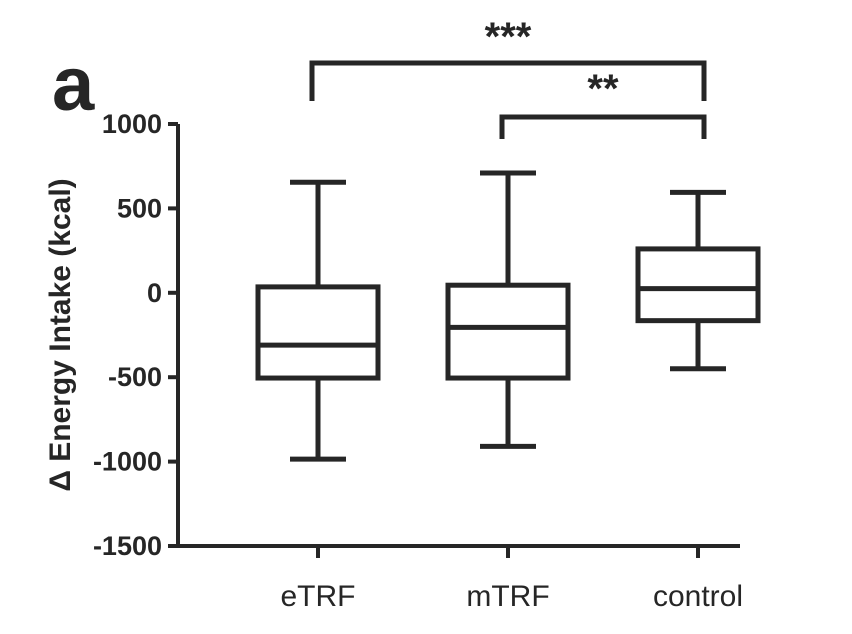 The height and width of the screenshot is (634, 852). Describe the element at coordinates (127, 546) in the screenshot. I see `y-tick-label: -1500` at that location.